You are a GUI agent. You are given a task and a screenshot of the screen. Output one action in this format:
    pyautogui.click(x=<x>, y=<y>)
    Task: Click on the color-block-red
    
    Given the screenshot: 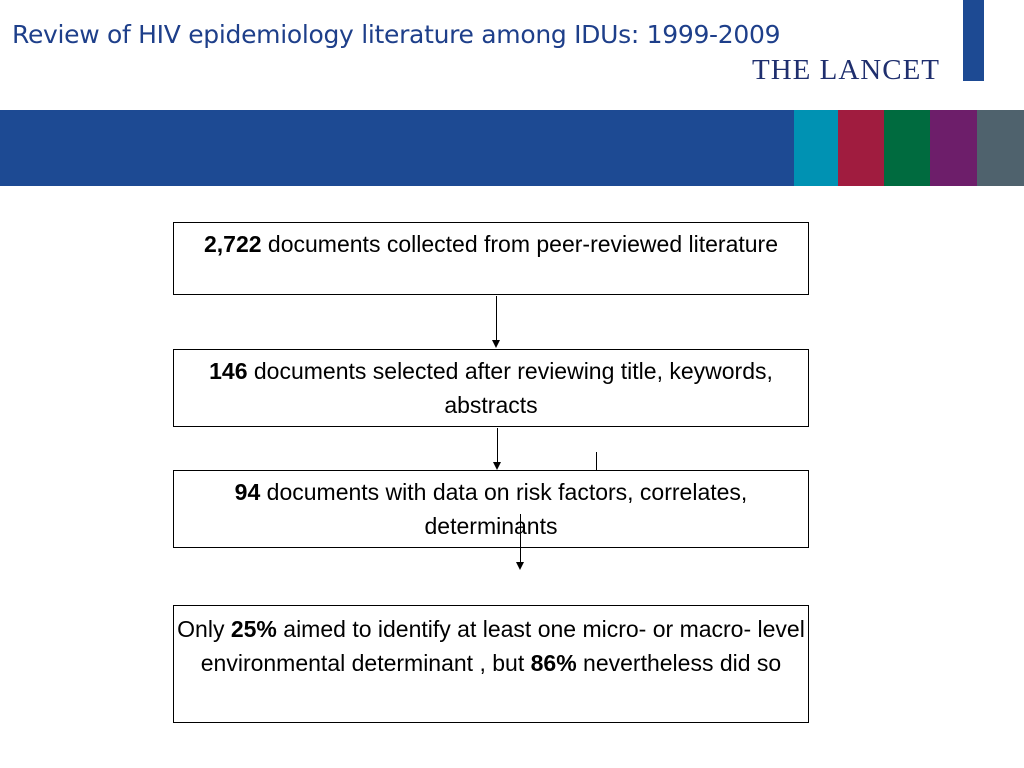 What is the action you would take?
    pyautogui.click(x=861, y=148)
    